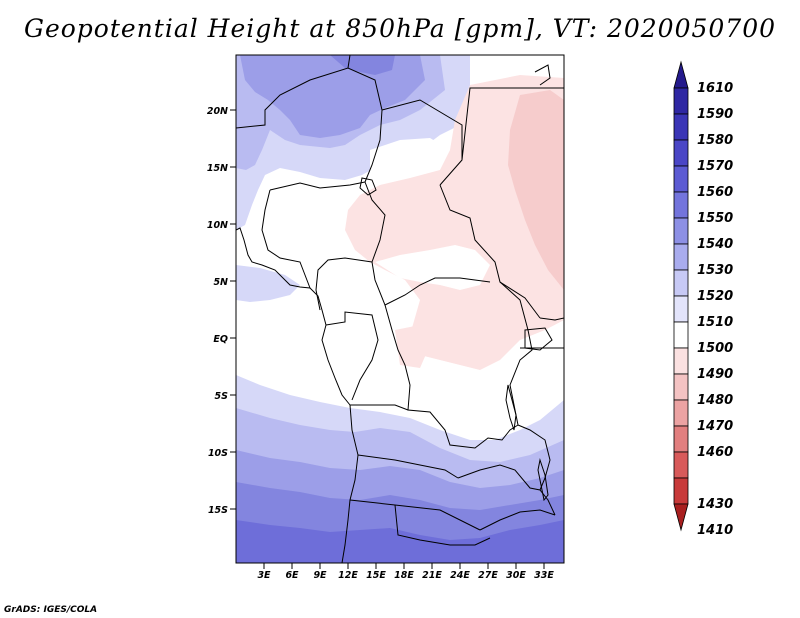 The width and height of the screenshot is (800, 618). I want to click on lat-tick-10s: 10S, so click(222, 453).